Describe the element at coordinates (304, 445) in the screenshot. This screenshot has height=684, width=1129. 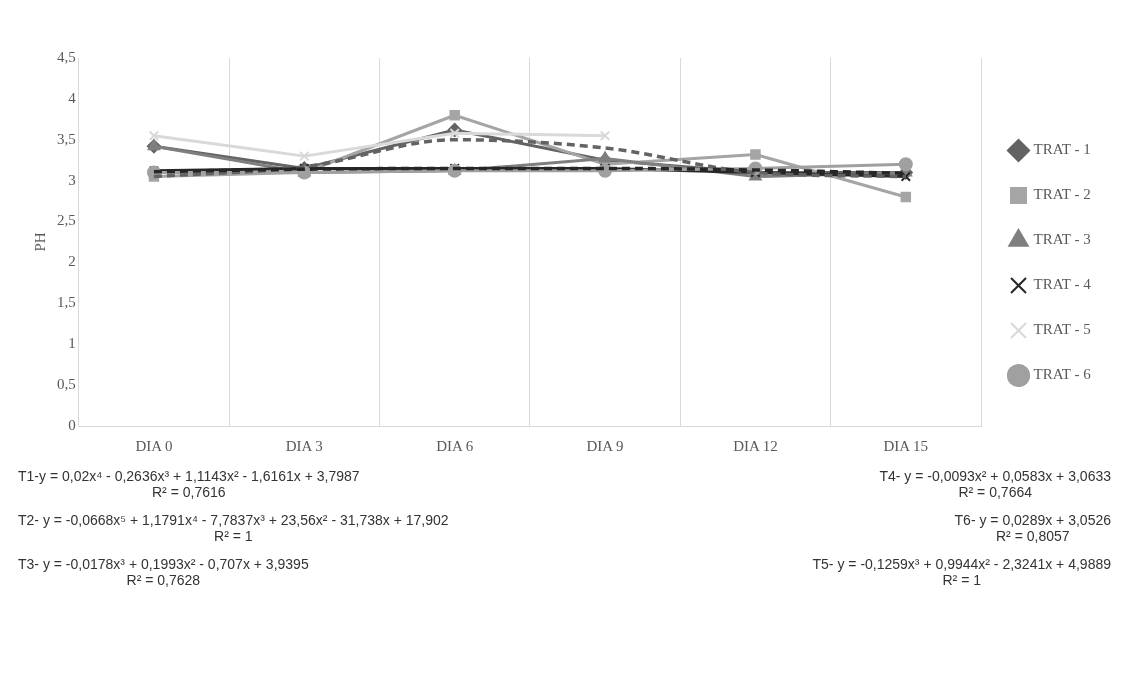
I see `x-tick-label: DIA 3` at that location.